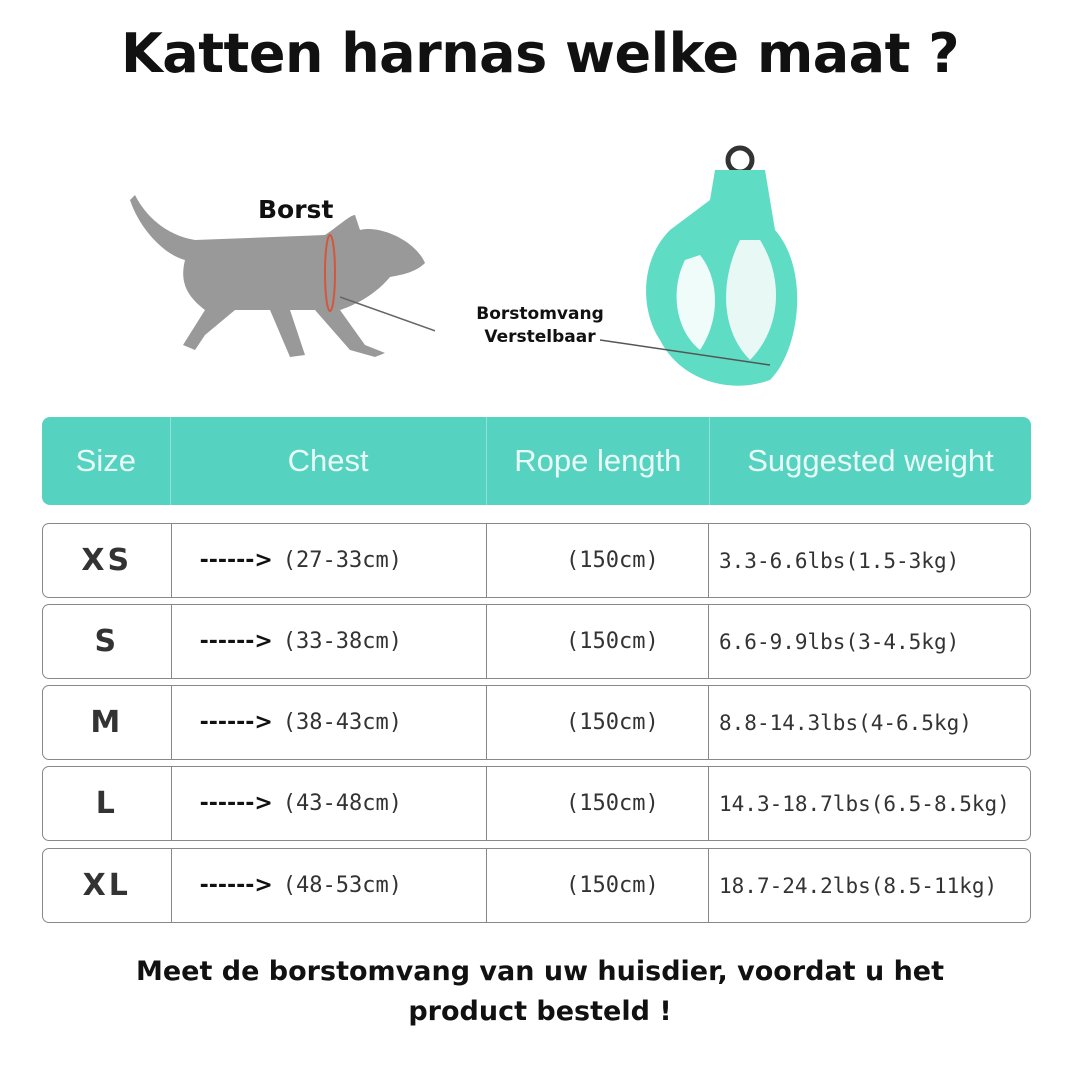 The image size is (1080, 1088). Describe the element at coordinates (282, 276) in the screenshot. I see `cat-silhouette-icon` at that location.